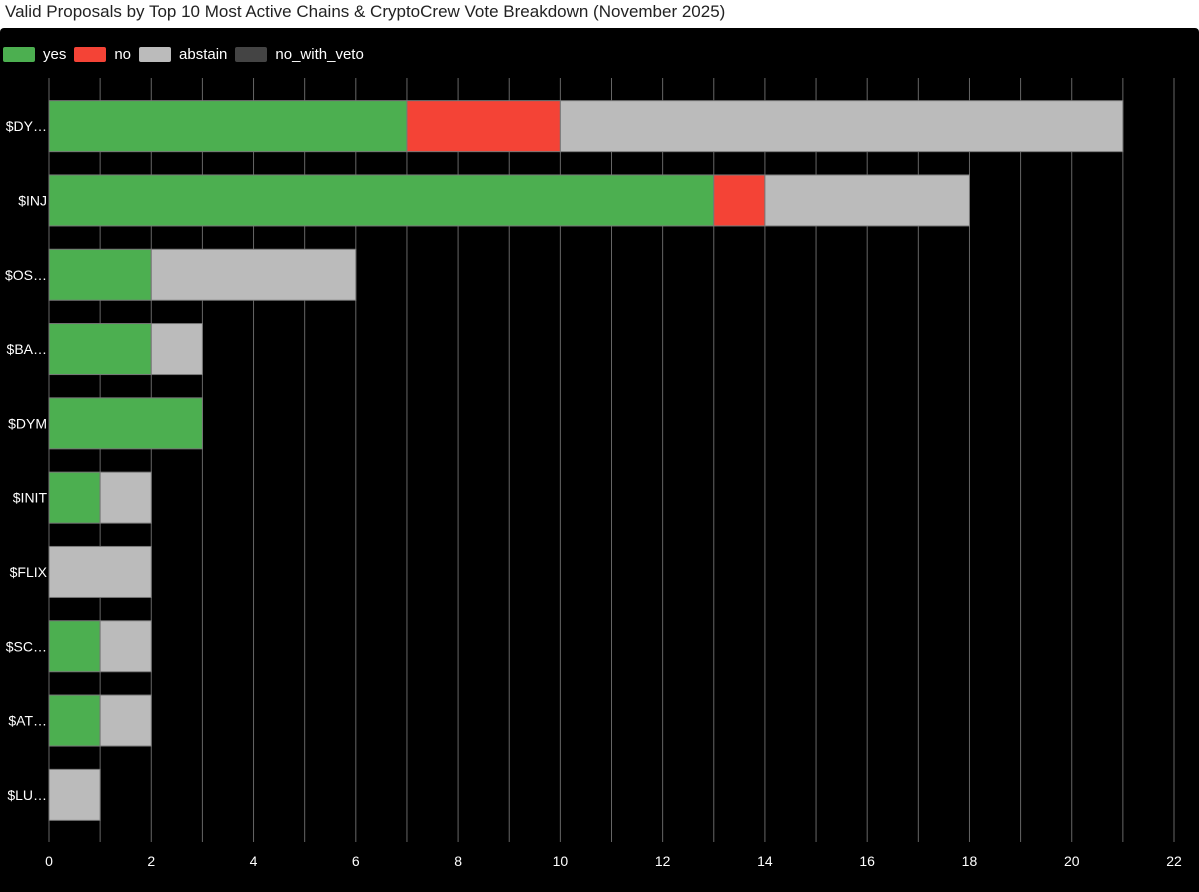 The height and width of the screenshot is (892, 1199). I want to click on legend-label: abstain, so click(203, 54).